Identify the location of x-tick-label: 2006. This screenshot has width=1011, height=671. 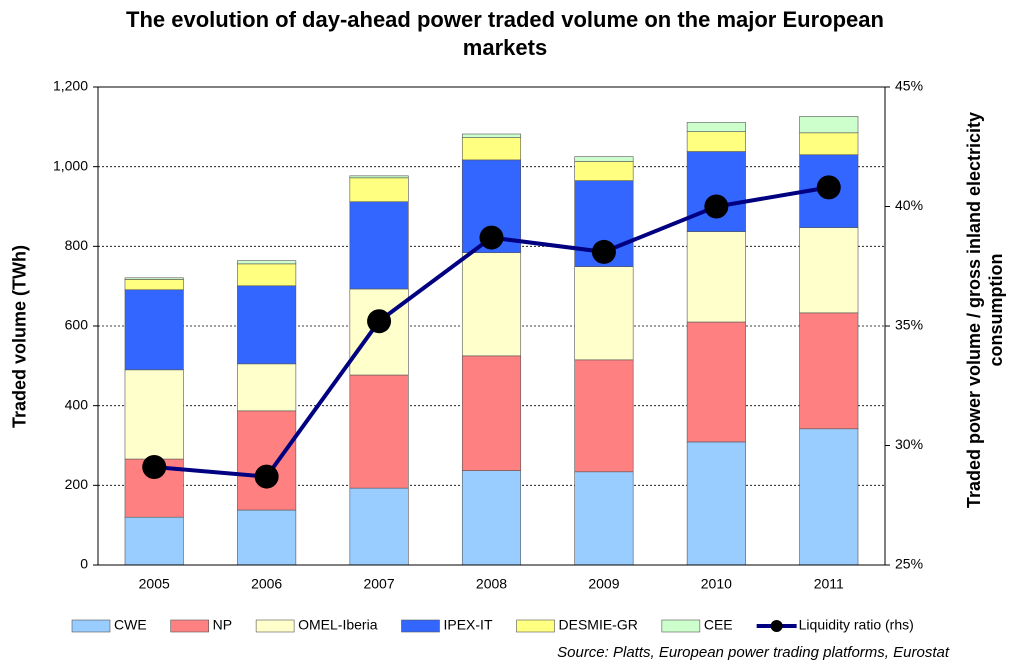
(266, 584).